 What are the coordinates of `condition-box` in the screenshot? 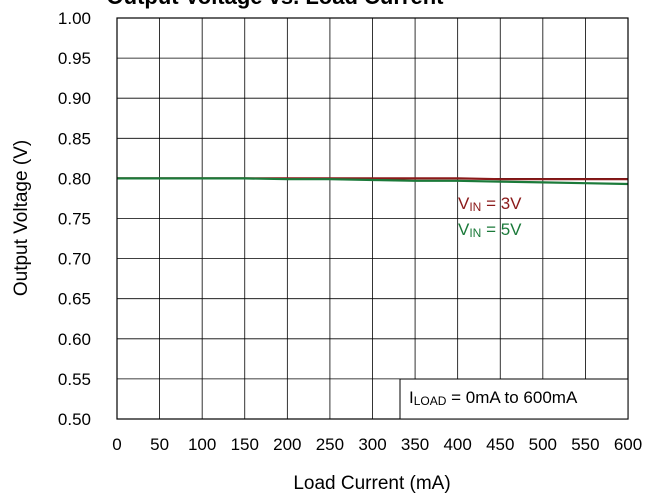 It's located at (514, 399).